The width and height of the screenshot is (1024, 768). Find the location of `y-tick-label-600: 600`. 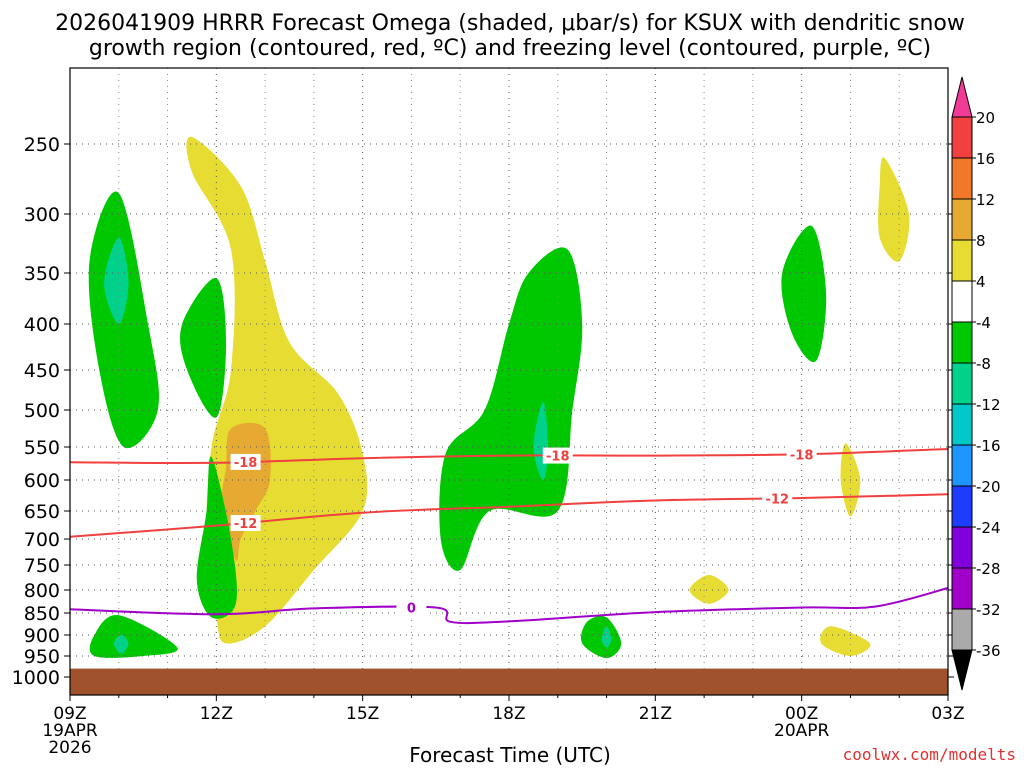

y-tick-label-600: 600 is located at coordinates (42, 481).